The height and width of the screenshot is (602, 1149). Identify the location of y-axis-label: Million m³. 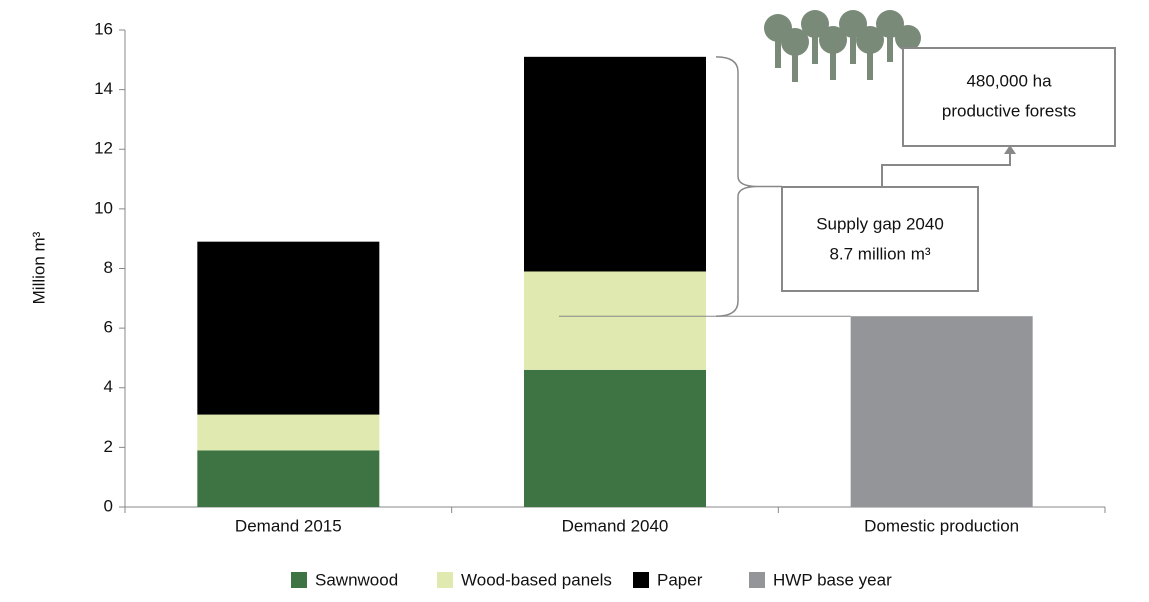
(38, 267).